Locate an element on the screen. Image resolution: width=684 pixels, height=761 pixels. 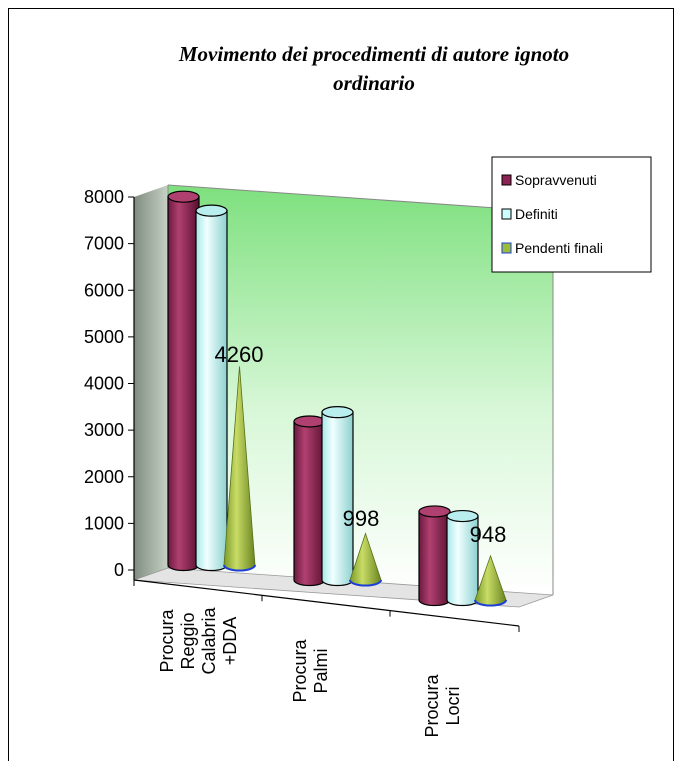
category-label-2: Procura Palmi is located at coordinates (310, 671).